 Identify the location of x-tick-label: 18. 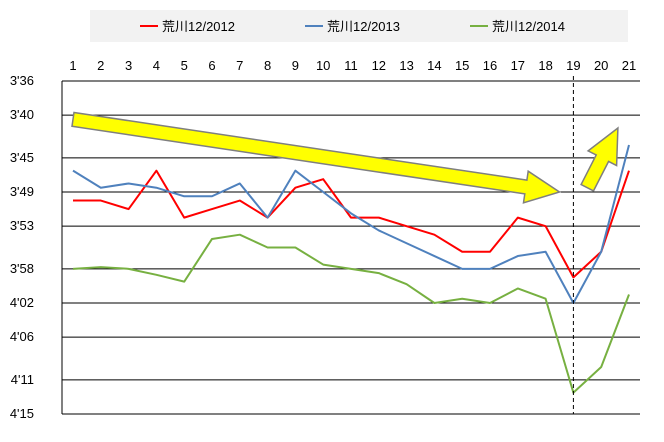
(545, 65).